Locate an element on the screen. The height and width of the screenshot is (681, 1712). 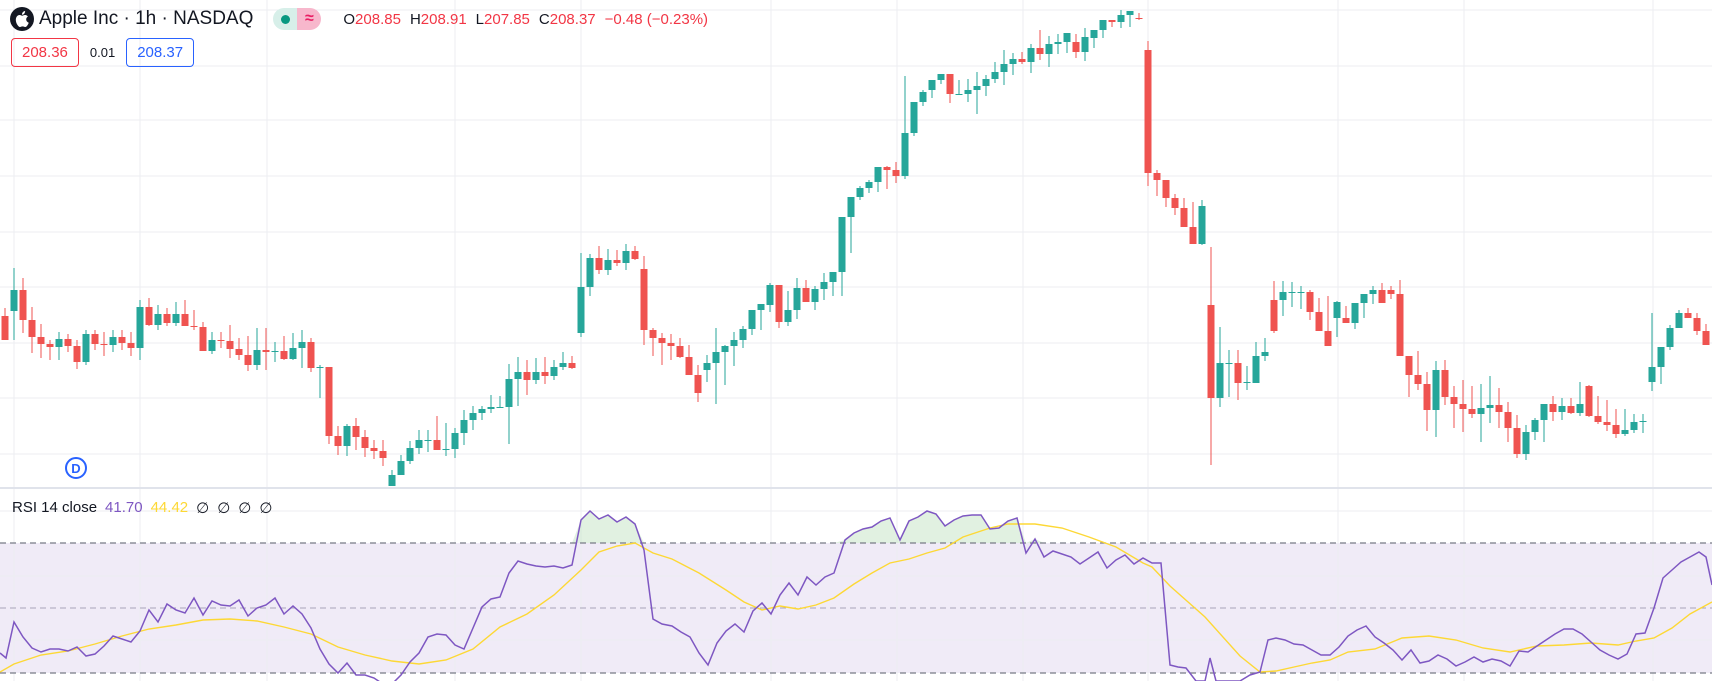
market-status-pill: ≈ is located at coordinates (297, 19).